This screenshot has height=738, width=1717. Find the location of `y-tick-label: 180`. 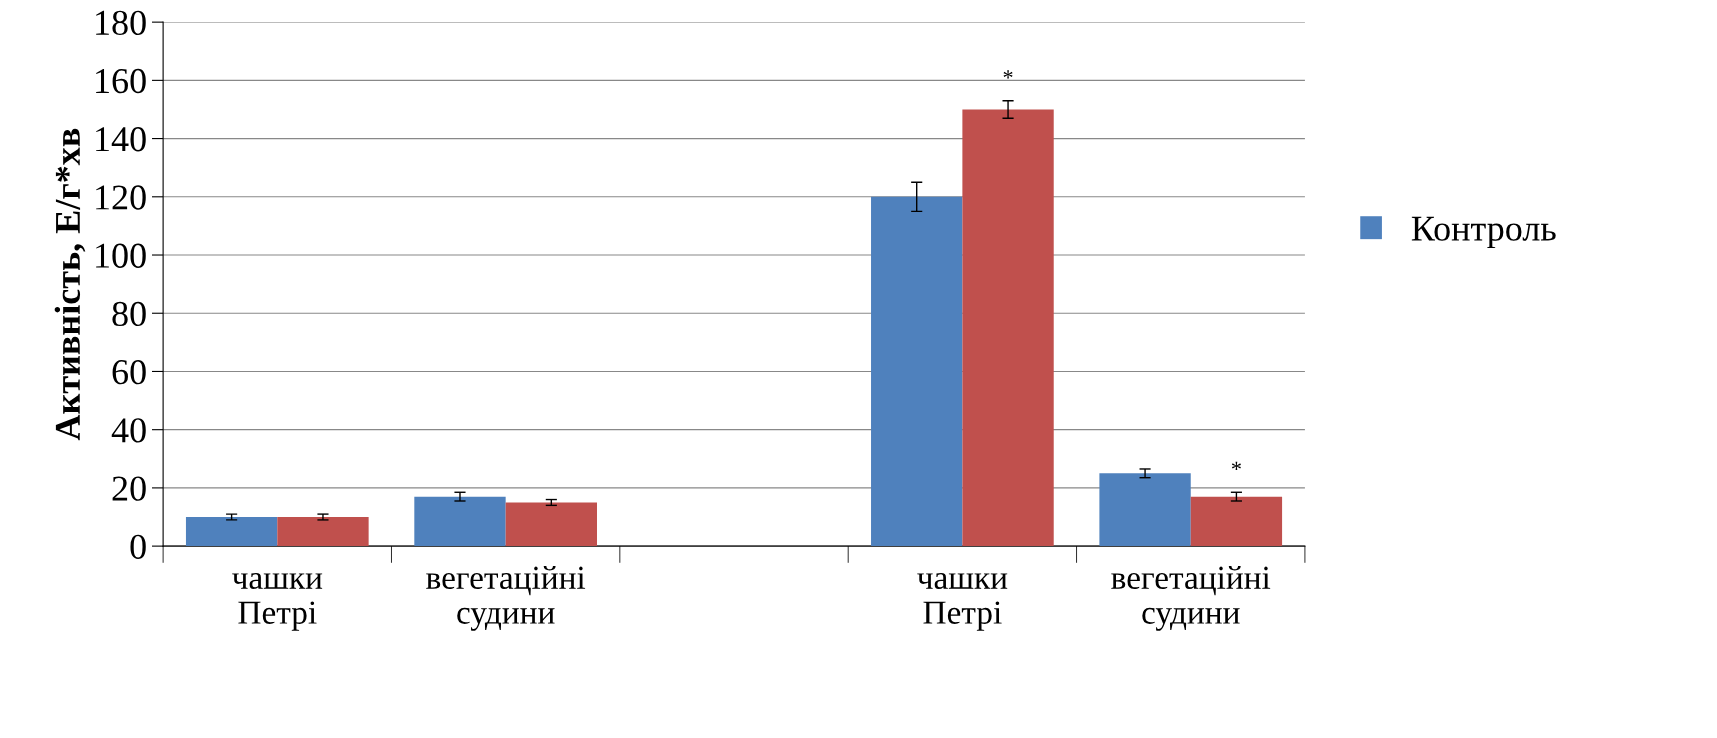

y-tick-label: 180 is located at coordinates (121, 23).